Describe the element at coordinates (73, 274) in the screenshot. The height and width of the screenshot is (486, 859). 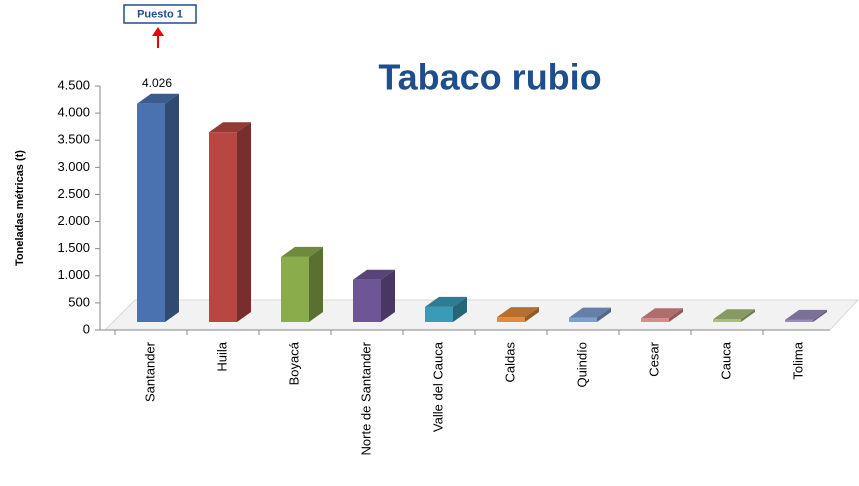
I see `y-tick-label: 1.000` at that location.